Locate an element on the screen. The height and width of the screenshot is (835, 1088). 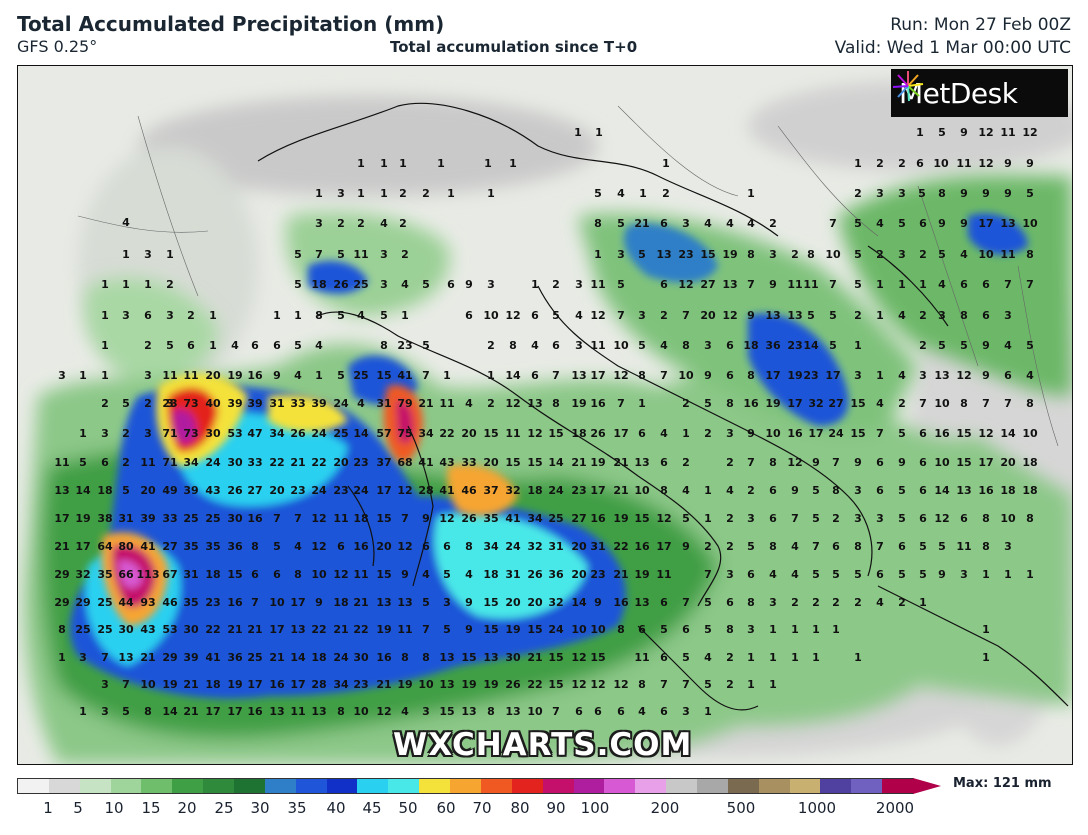
intense-precip-layer is located at coordinates (309, 499).